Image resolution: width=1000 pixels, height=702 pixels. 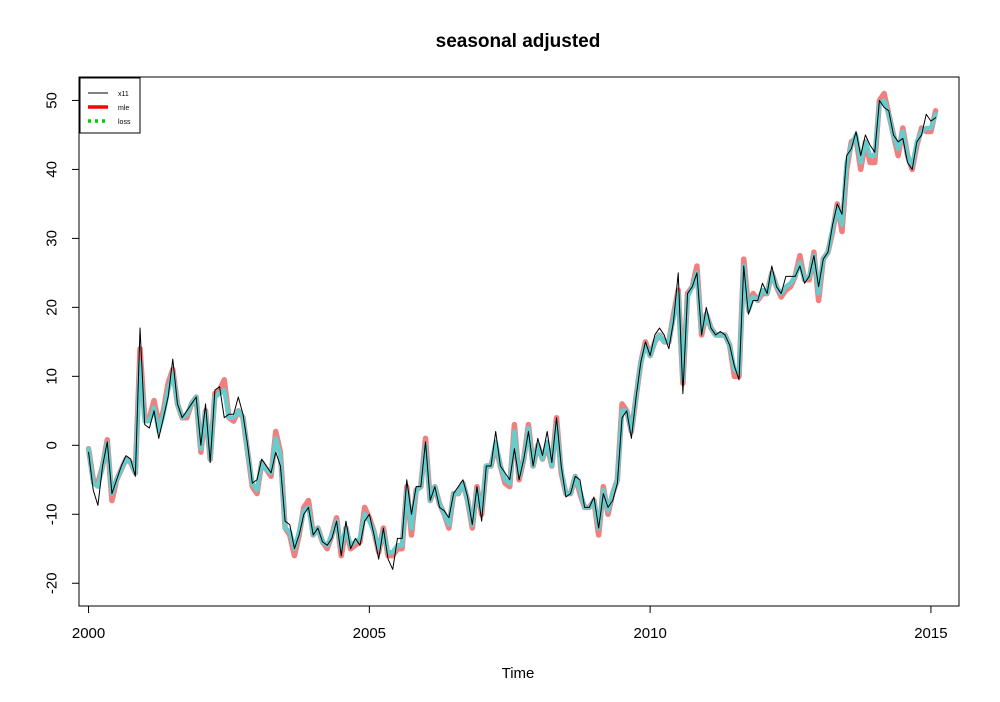 I want to click on x-tick-label: 2015, so click(x=930, y=633).